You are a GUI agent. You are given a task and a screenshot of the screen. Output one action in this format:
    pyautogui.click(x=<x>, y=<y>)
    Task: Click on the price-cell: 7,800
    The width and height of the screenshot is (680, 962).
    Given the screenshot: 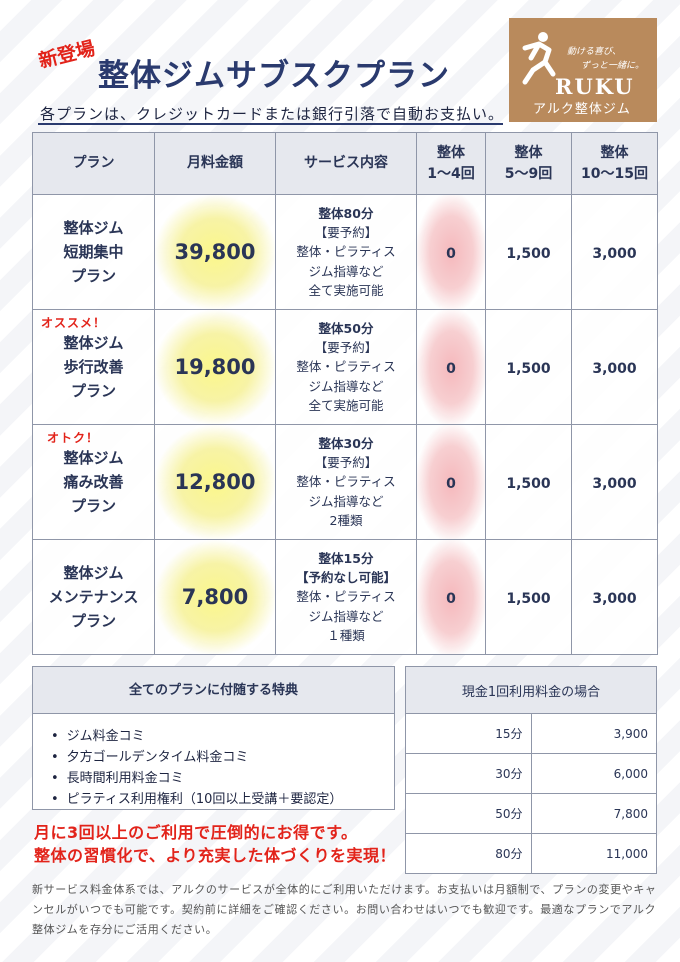 What is the action you would take?
    pyautogui.click(x=215, y=597)
    